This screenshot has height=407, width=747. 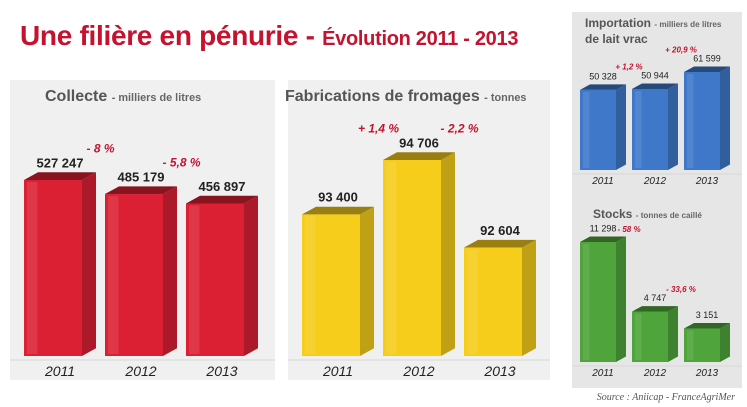 I want to click on chart-importation-category-label: 2012, so click(x=655, y=181).